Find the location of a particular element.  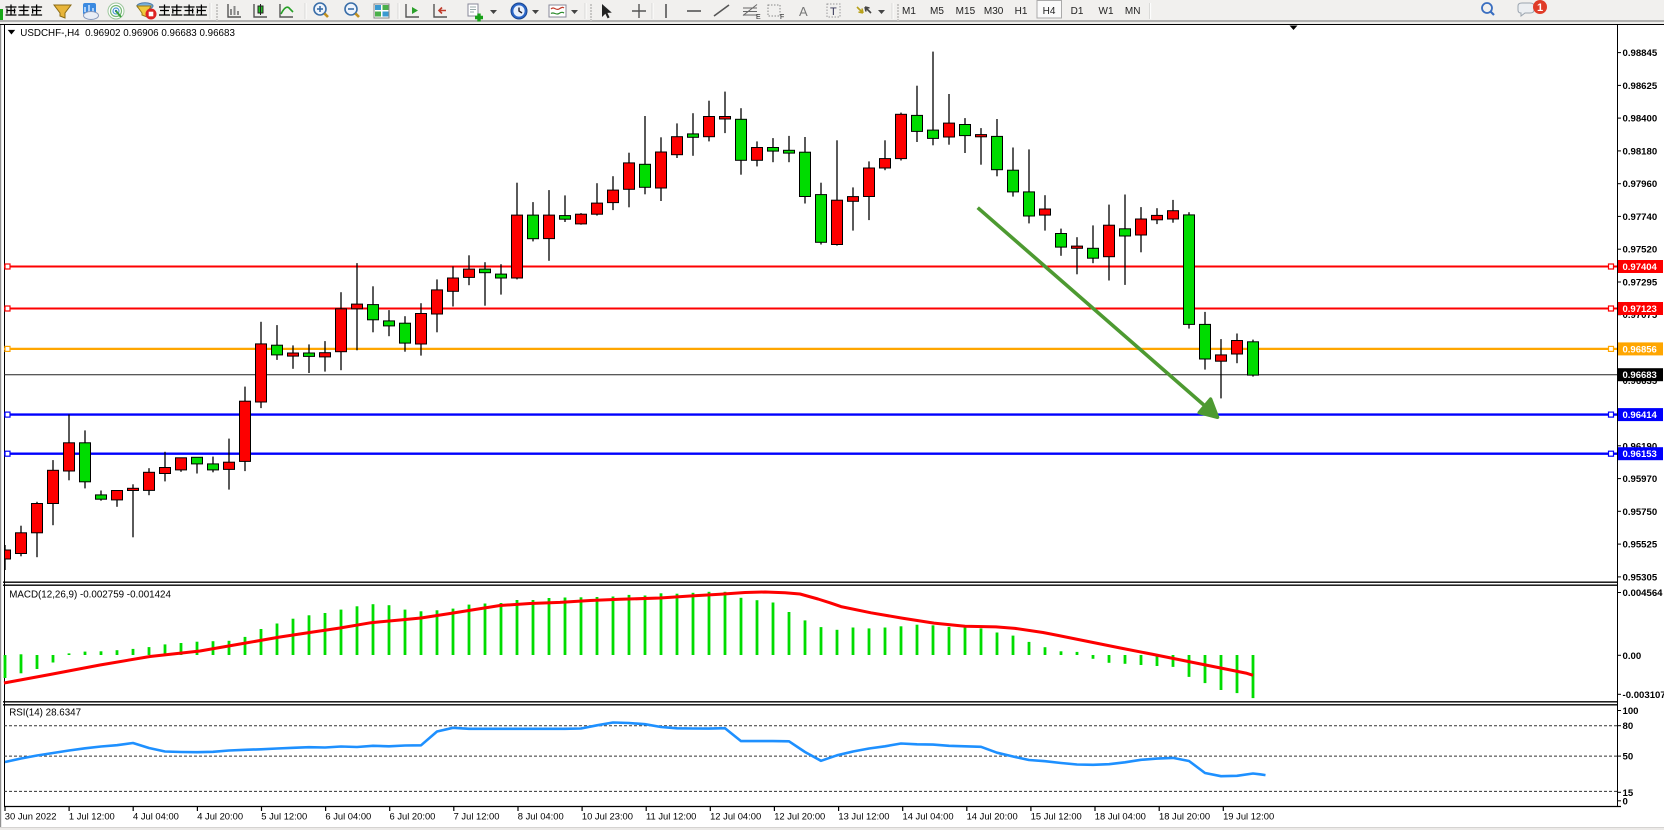

svg-text: 0.96414 is located at coordinates (1640, 415).